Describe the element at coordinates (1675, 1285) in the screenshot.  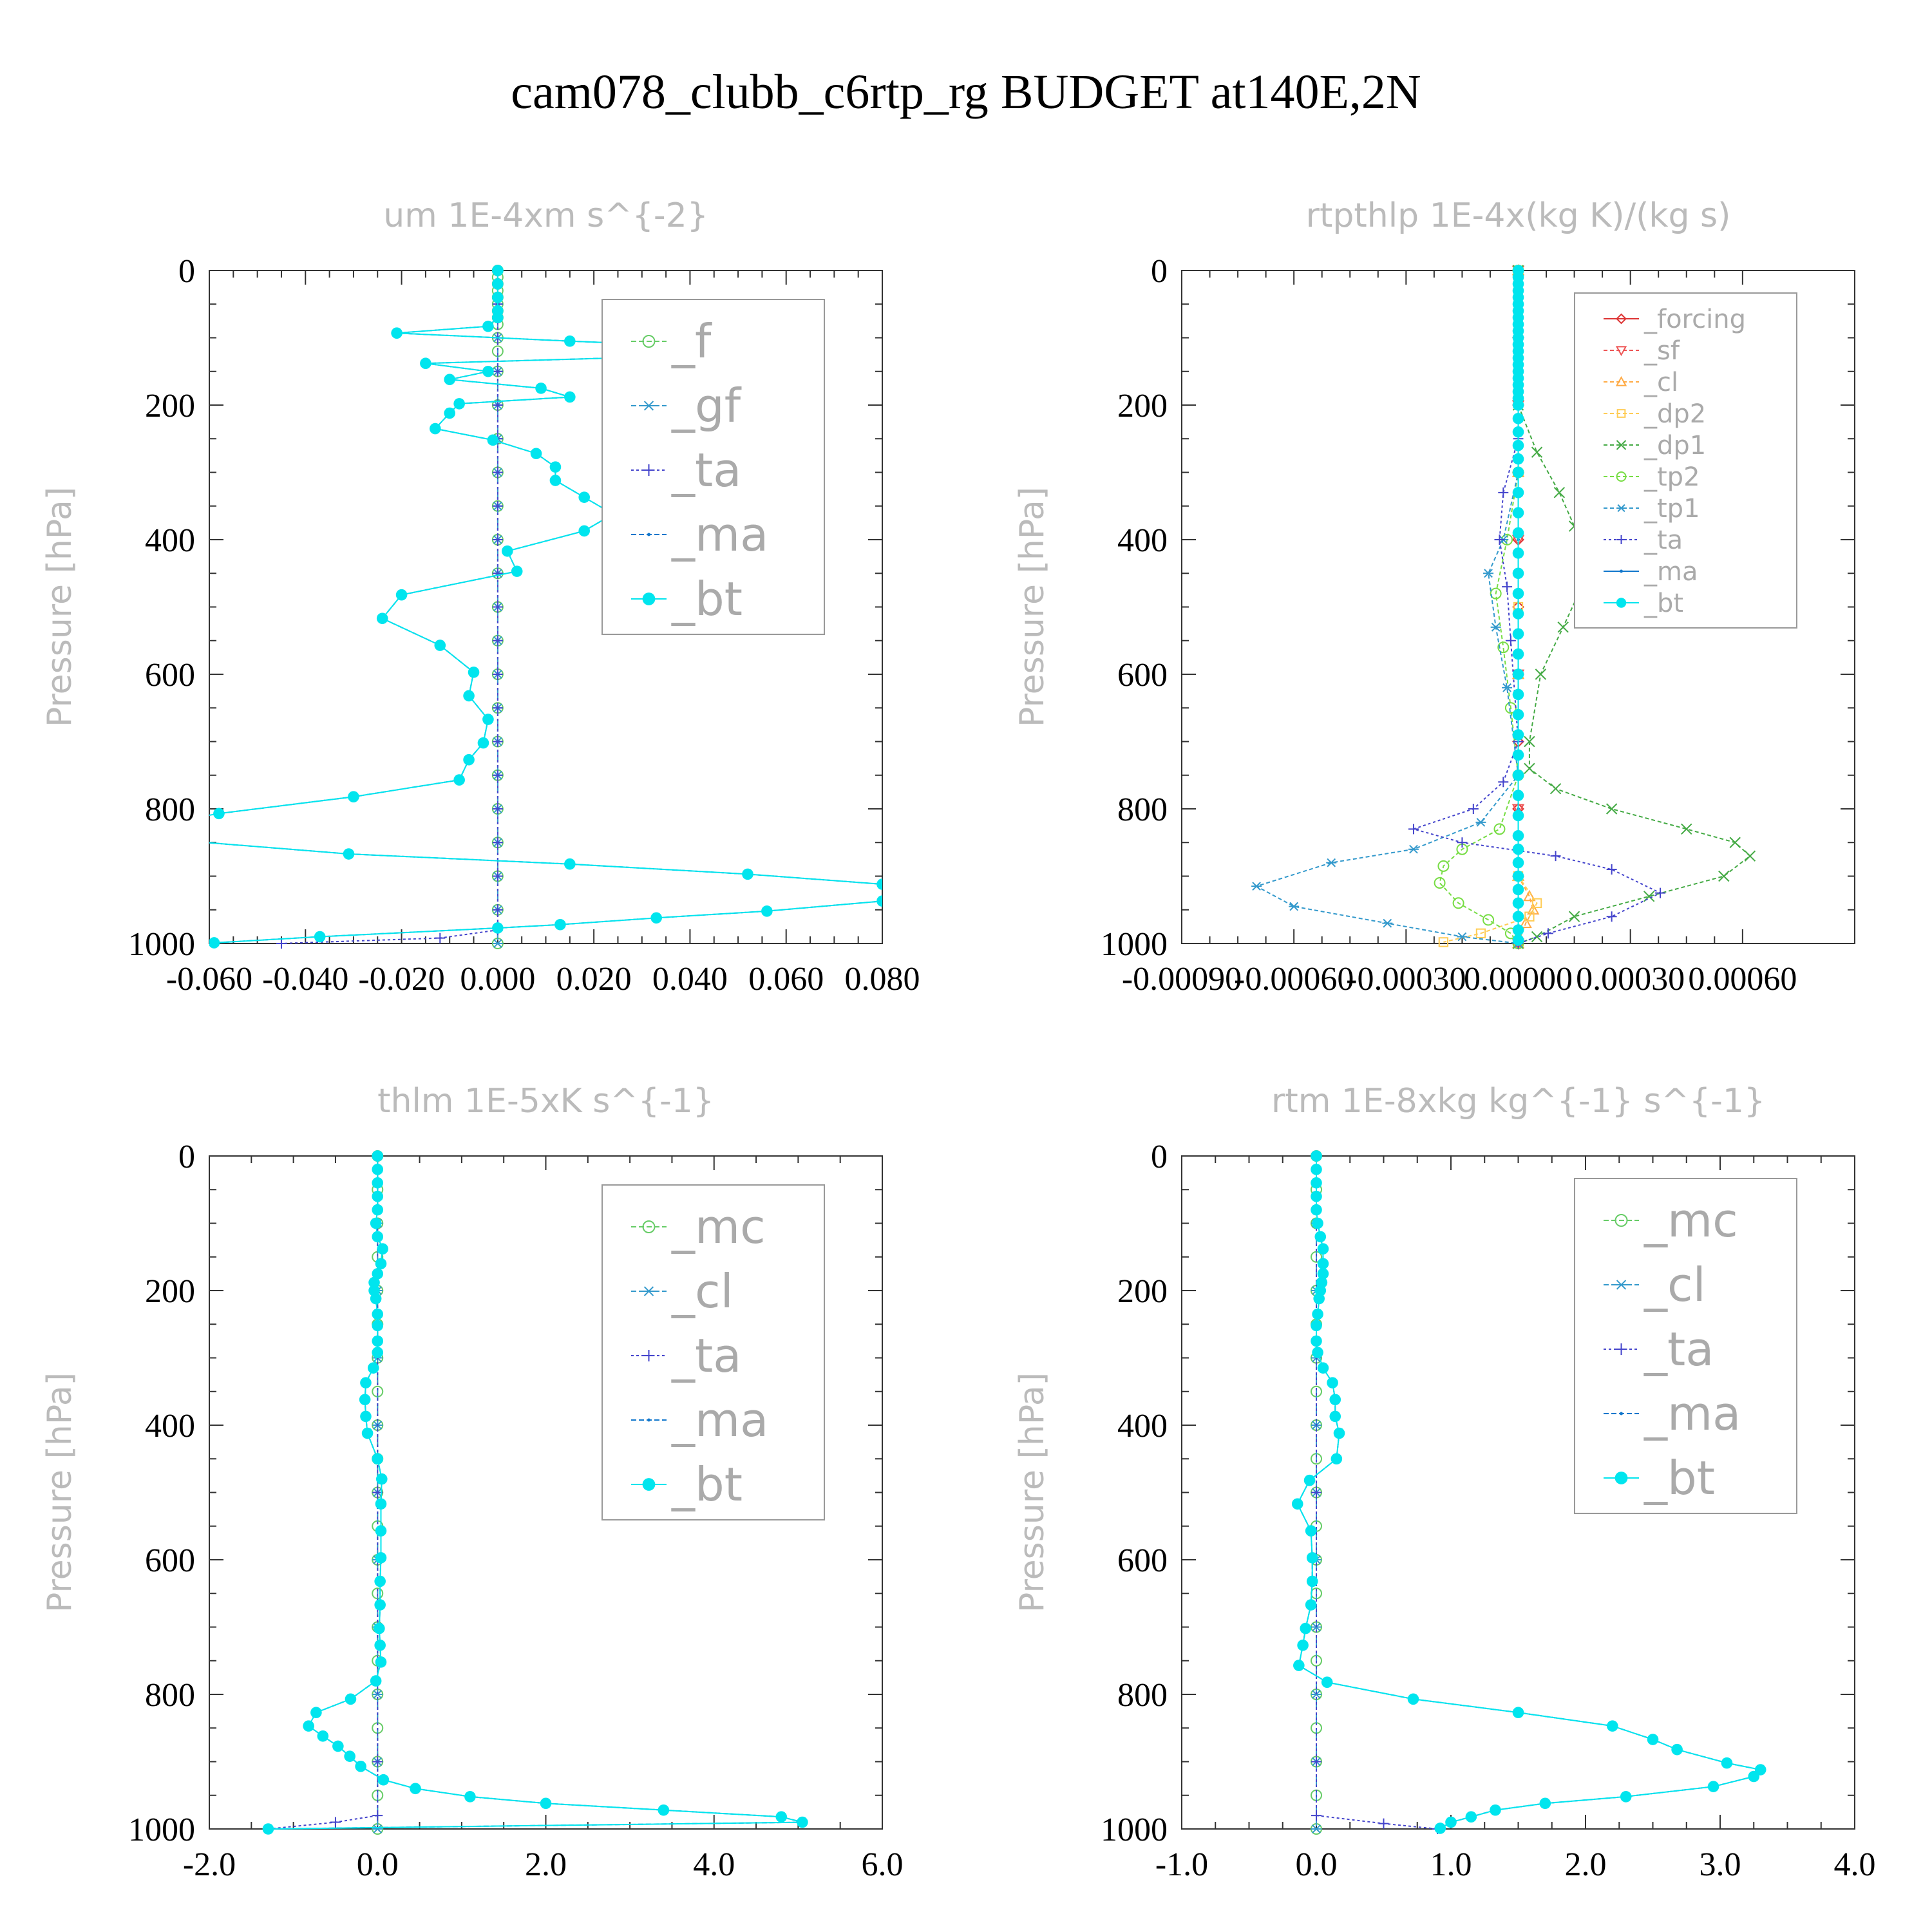
I see `legend-label: _cl` at that location.